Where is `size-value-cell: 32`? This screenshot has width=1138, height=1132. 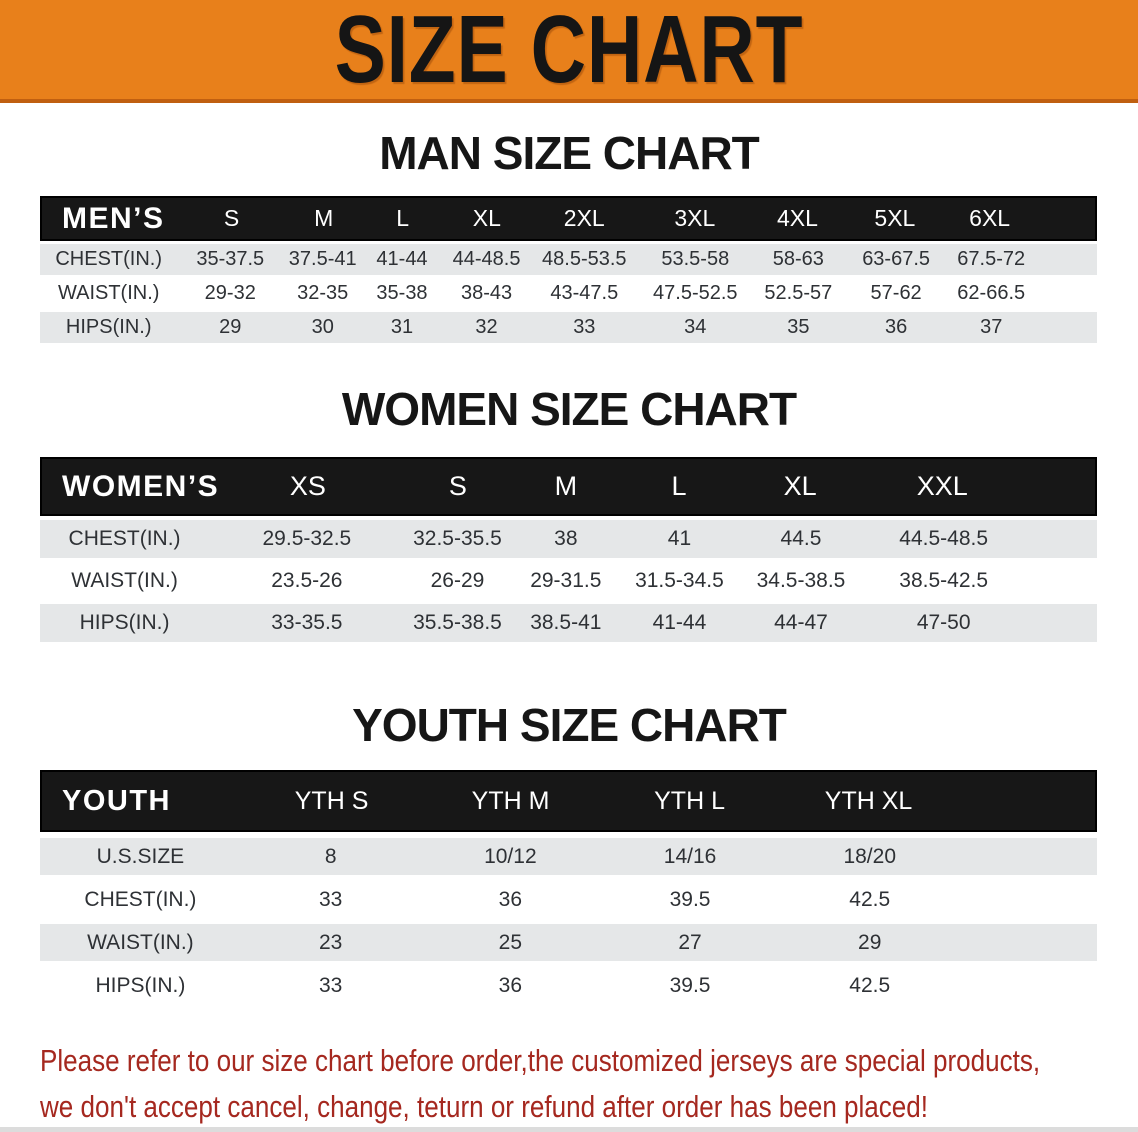 size-value-cell: 32 is located at coordinates (486, 327).